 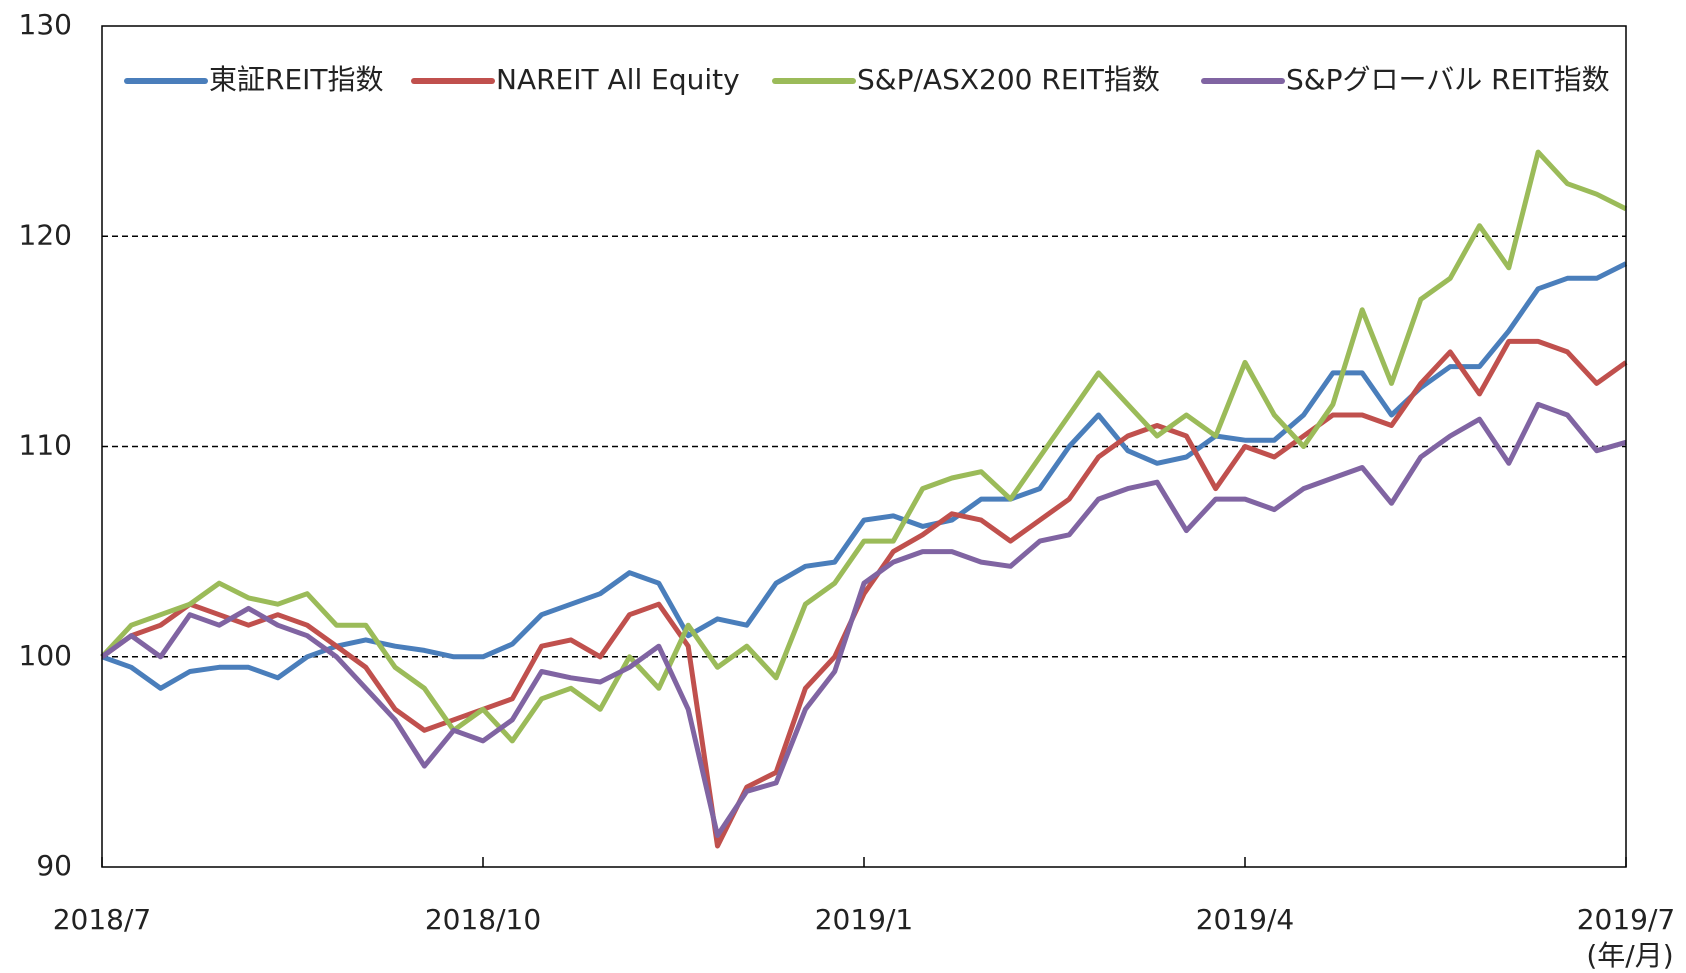 What do you see at coordinates (1629, 955) in the screenshot?
I see `x-axis-label: (年/月)` at bounding box center [1629, 955].